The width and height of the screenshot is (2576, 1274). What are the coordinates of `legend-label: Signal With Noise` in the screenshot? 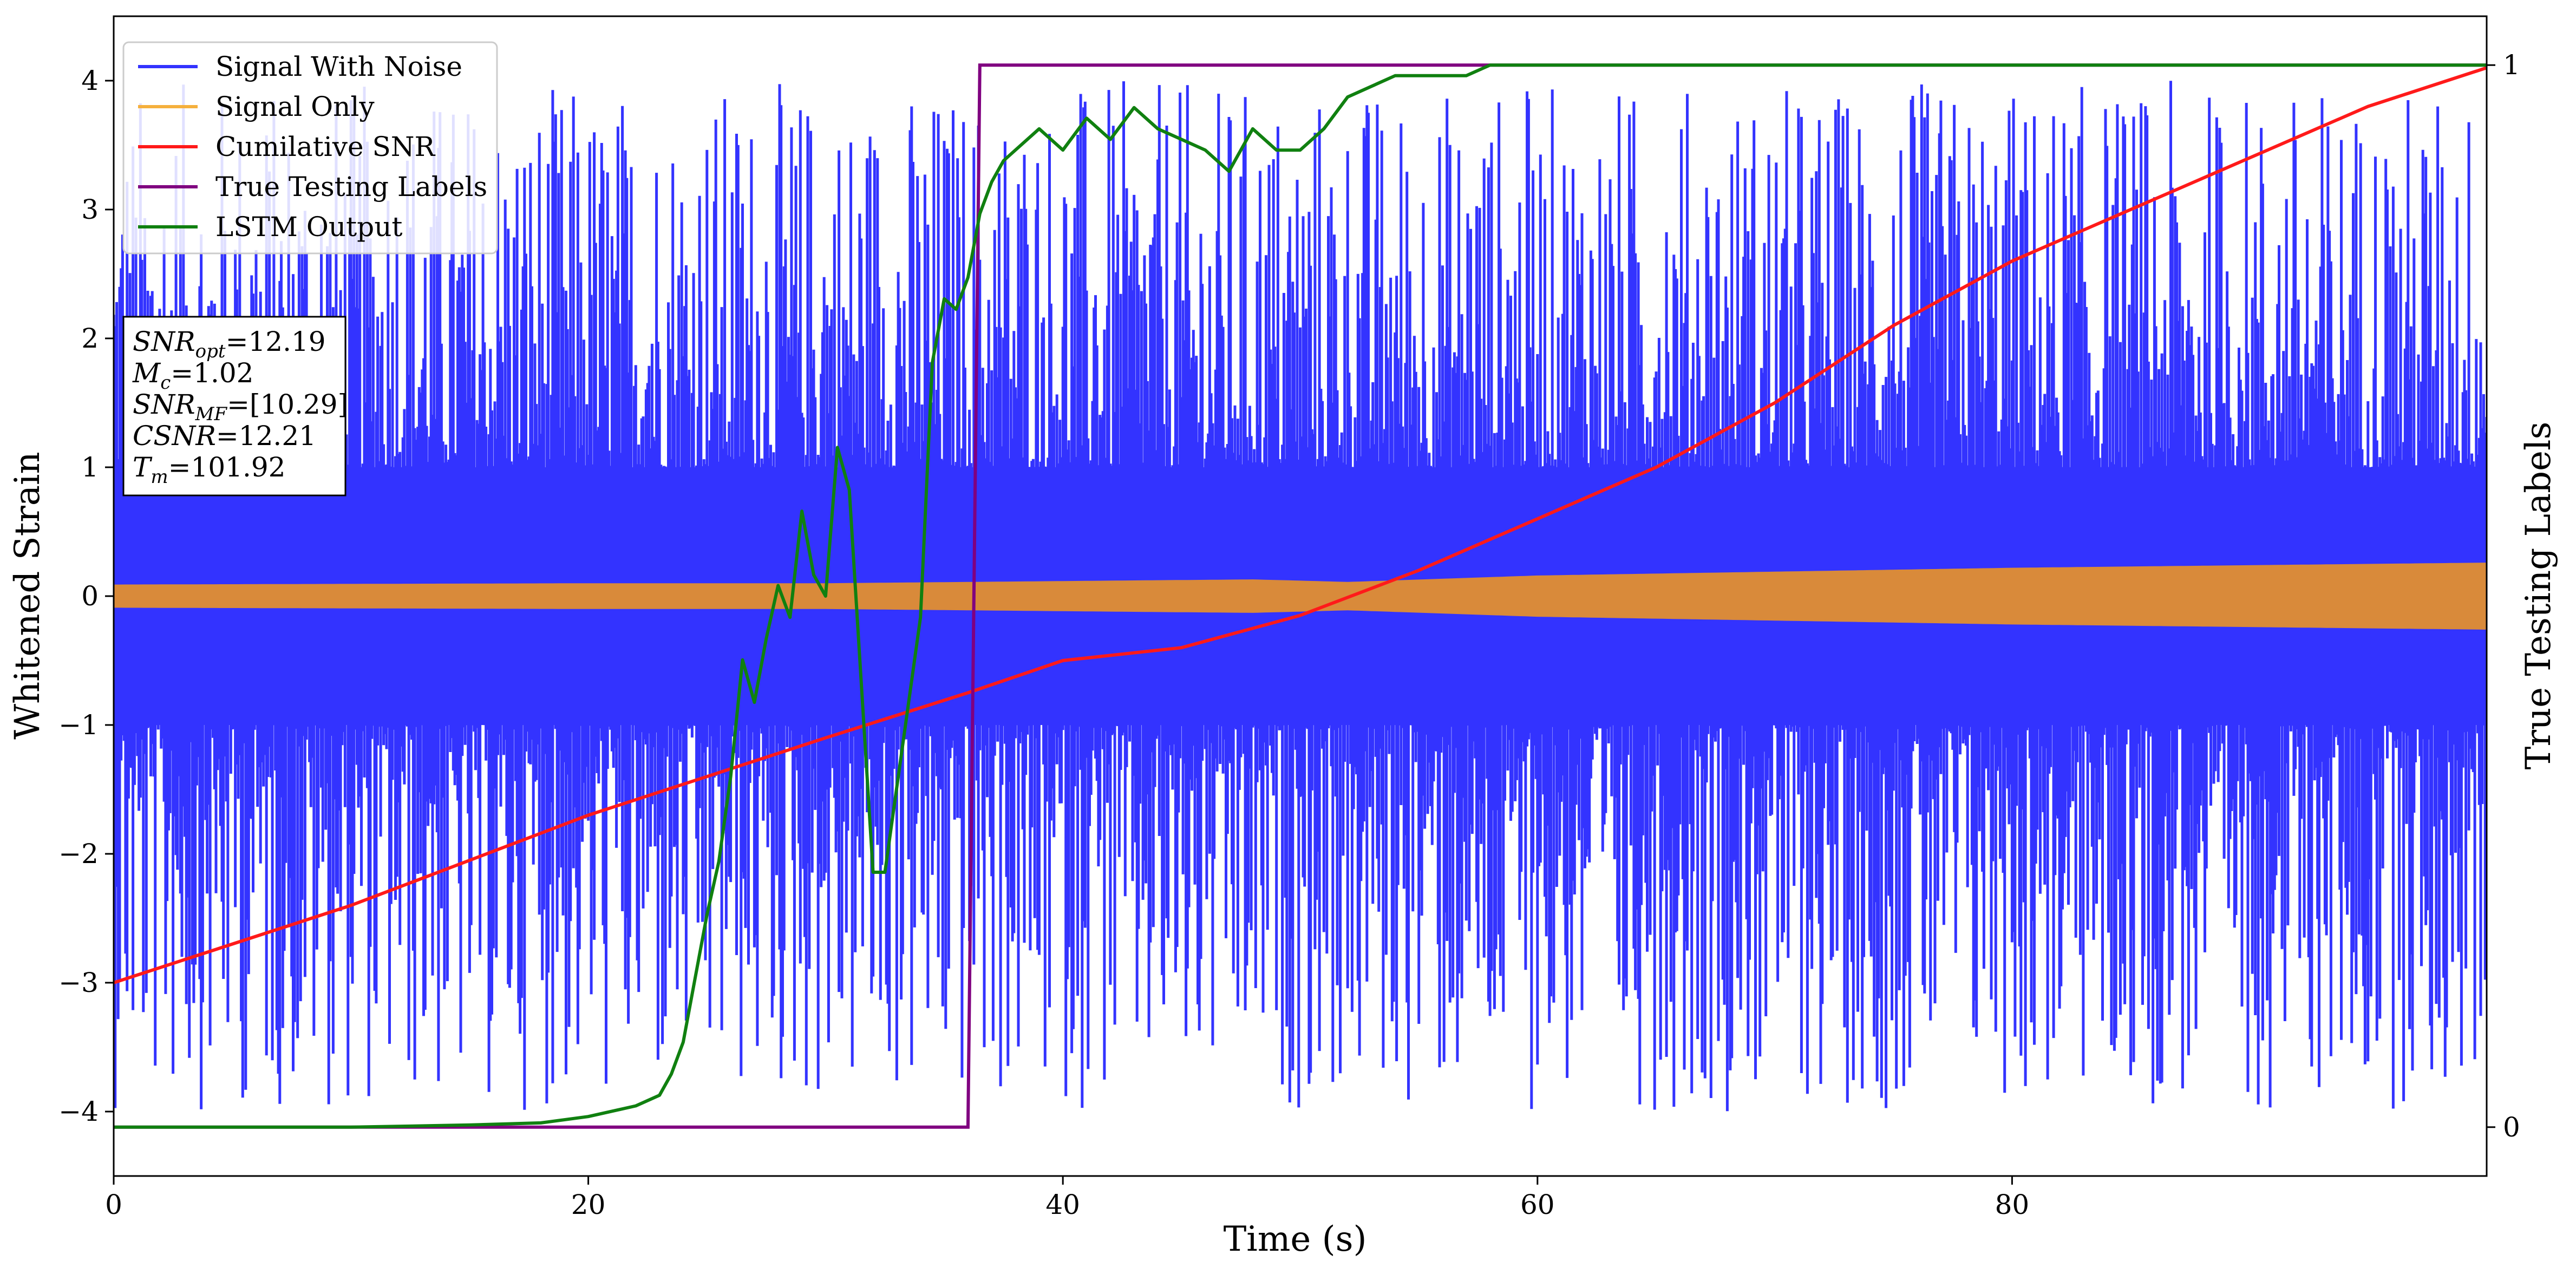 It's located at (338, 66).